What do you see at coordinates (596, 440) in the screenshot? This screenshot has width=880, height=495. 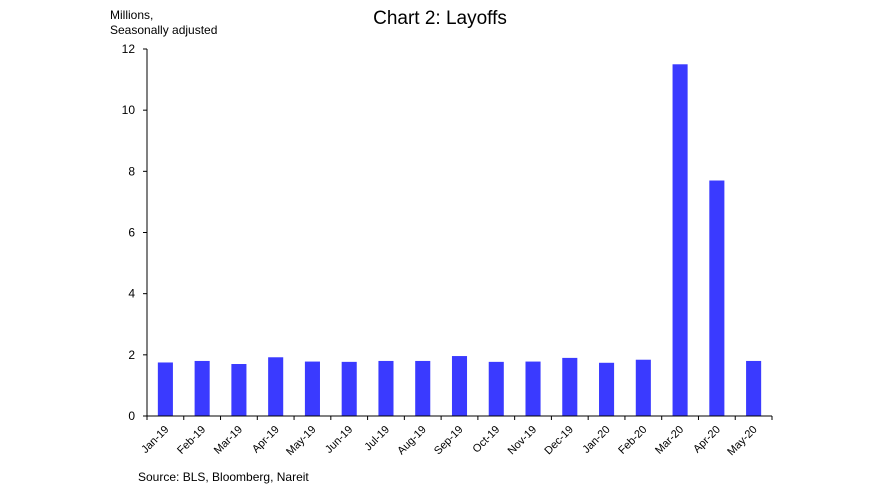 I see `x-tick-label: Jan-20` at bounding box center [596, 440].